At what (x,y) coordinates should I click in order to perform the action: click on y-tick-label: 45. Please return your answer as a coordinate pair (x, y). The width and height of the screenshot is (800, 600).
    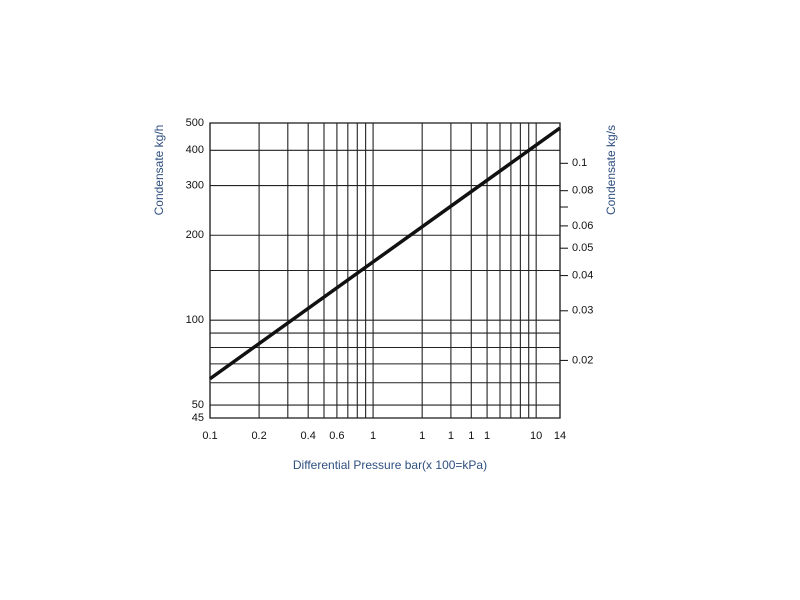
    Looking at the image, I should click on (198, 418).